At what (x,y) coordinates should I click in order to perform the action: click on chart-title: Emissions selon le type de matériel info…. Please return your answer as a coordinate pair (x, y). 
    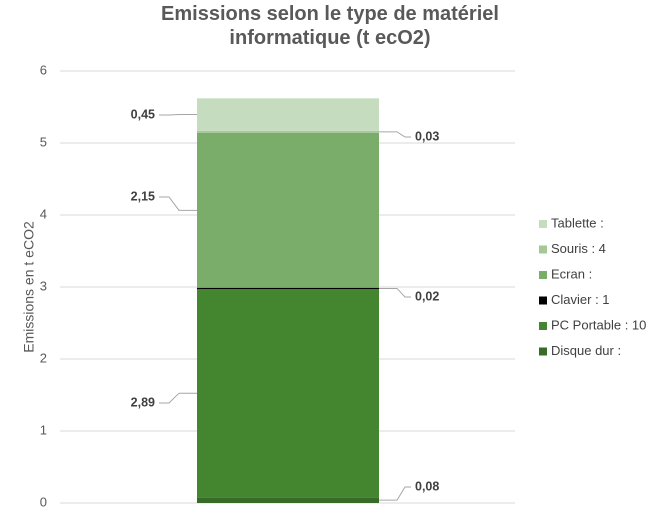
    Looking at the image, I should click on (330, 26).